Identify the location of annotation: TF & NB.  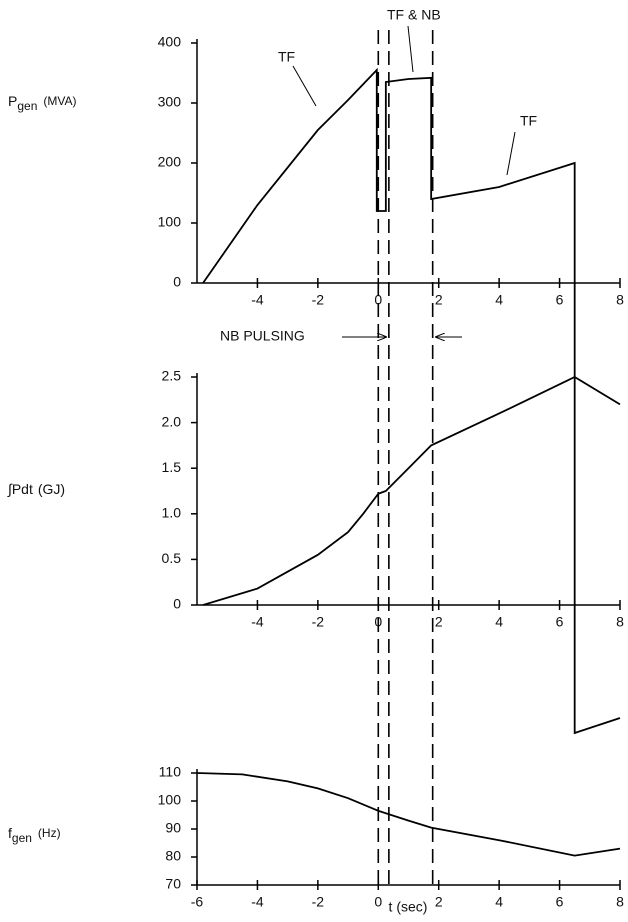
(414, 15).